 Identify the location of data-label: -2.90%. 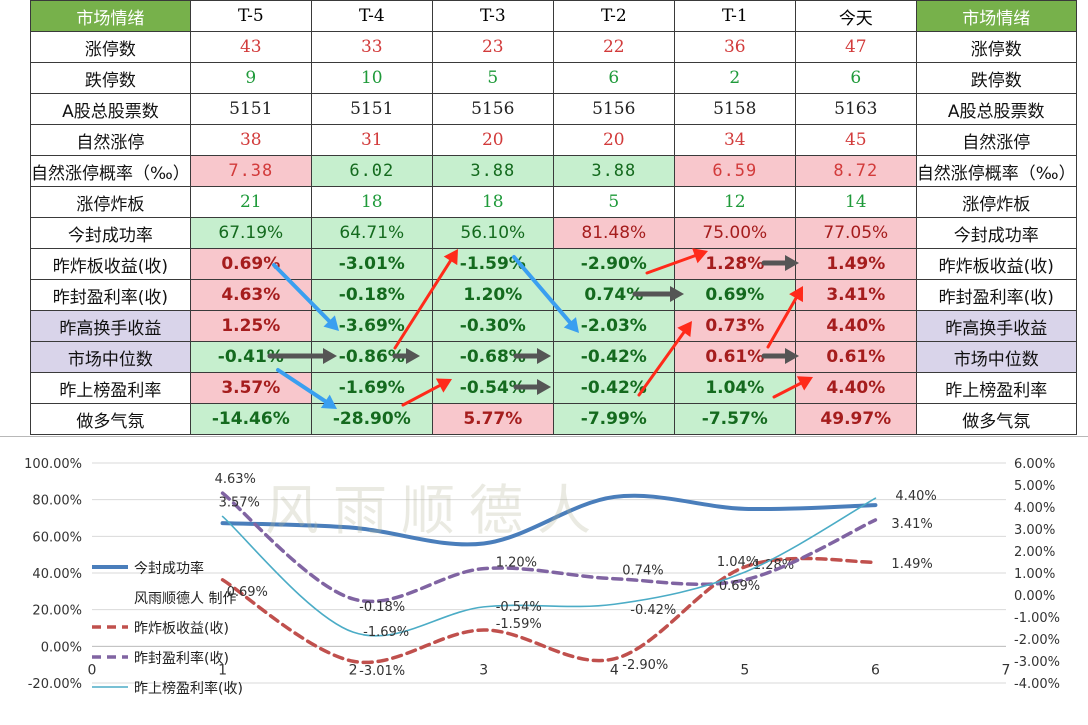
(645, 665).